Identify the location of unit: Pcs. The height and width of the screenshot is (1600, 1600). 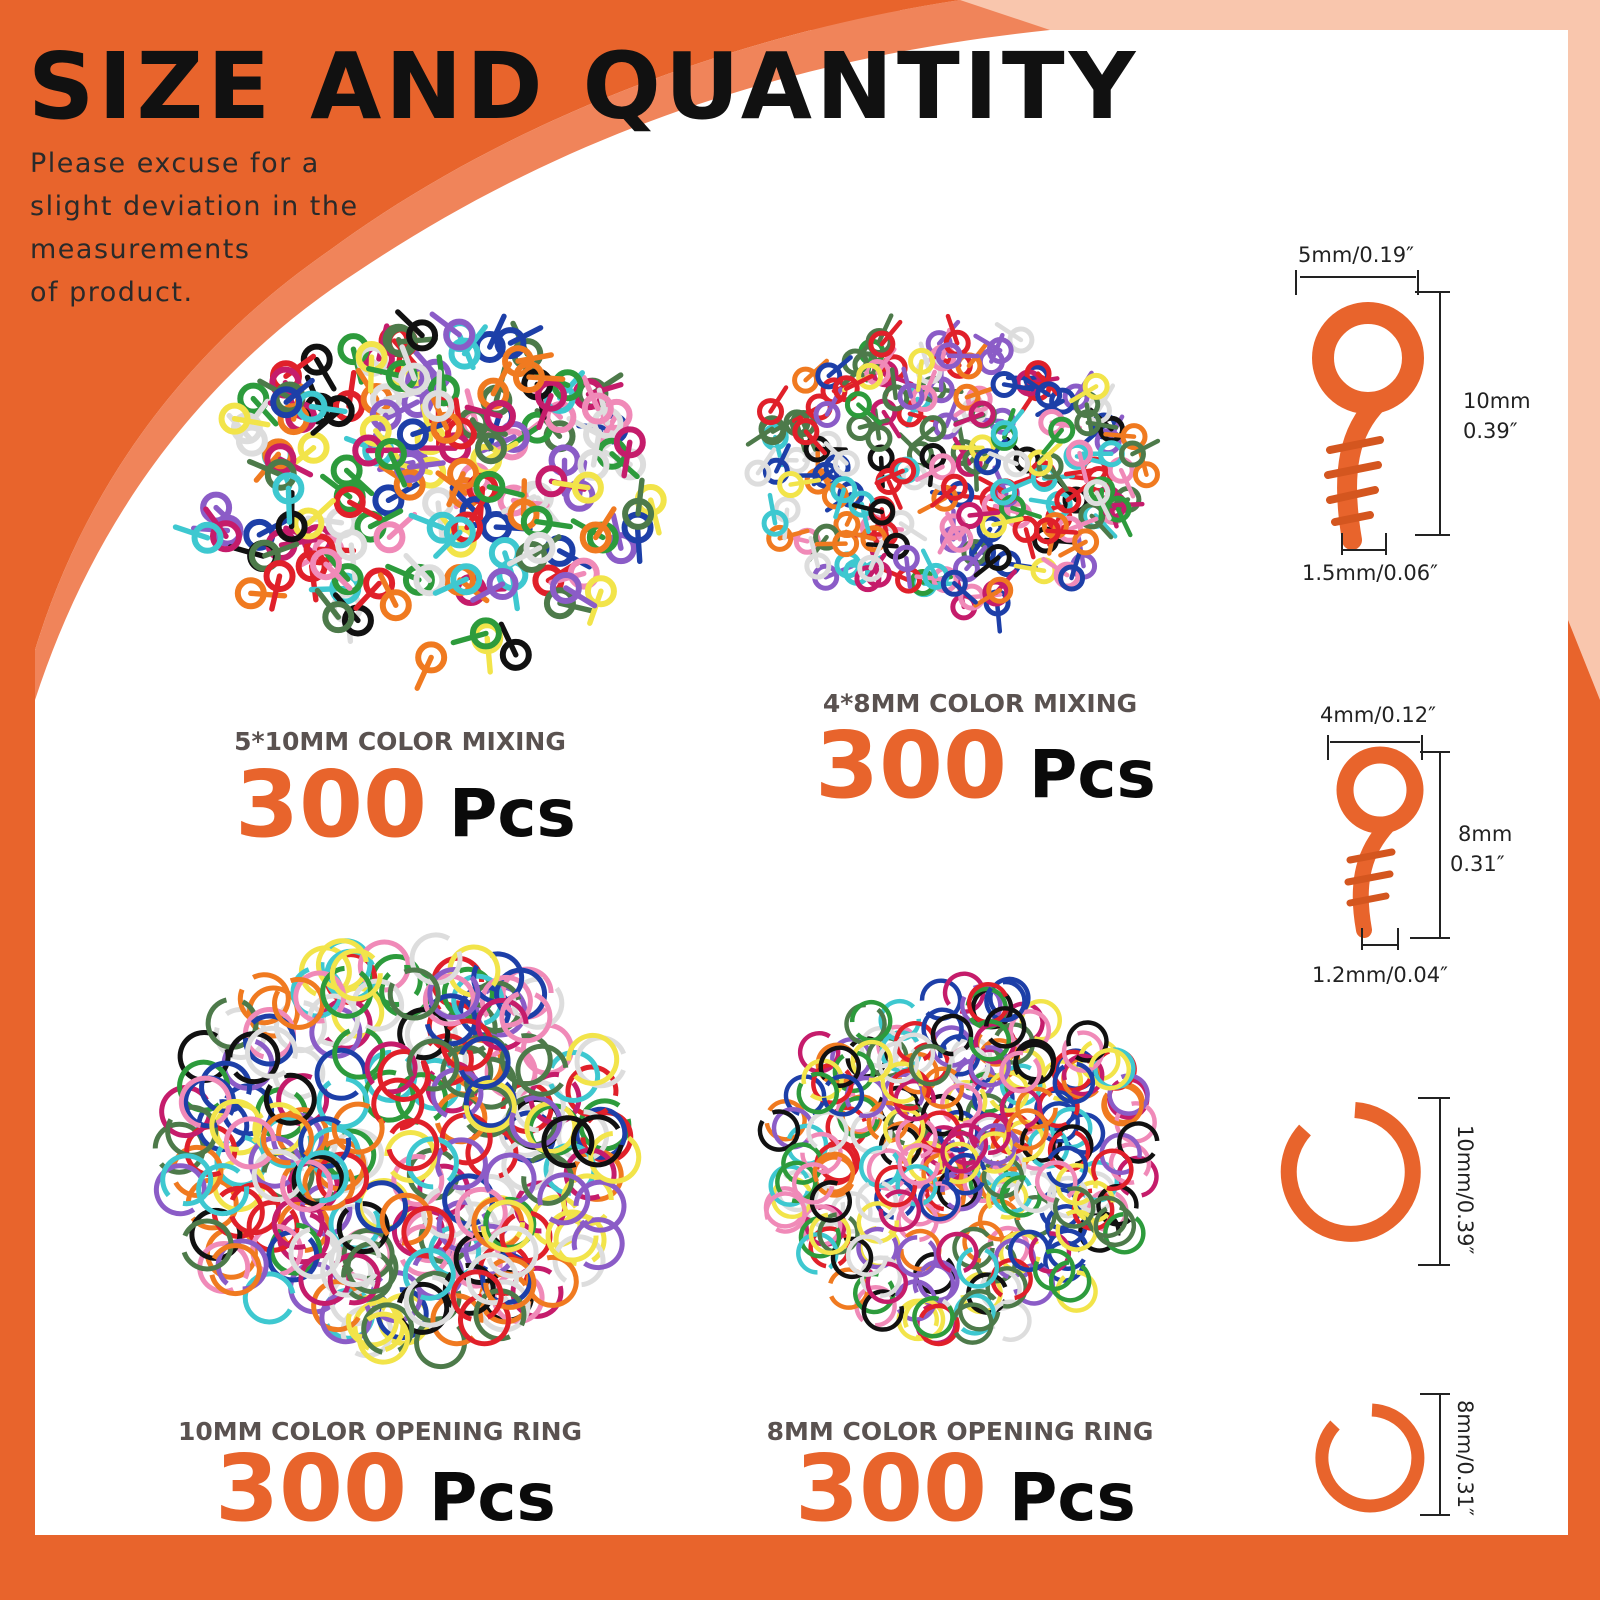
(492, 1497).